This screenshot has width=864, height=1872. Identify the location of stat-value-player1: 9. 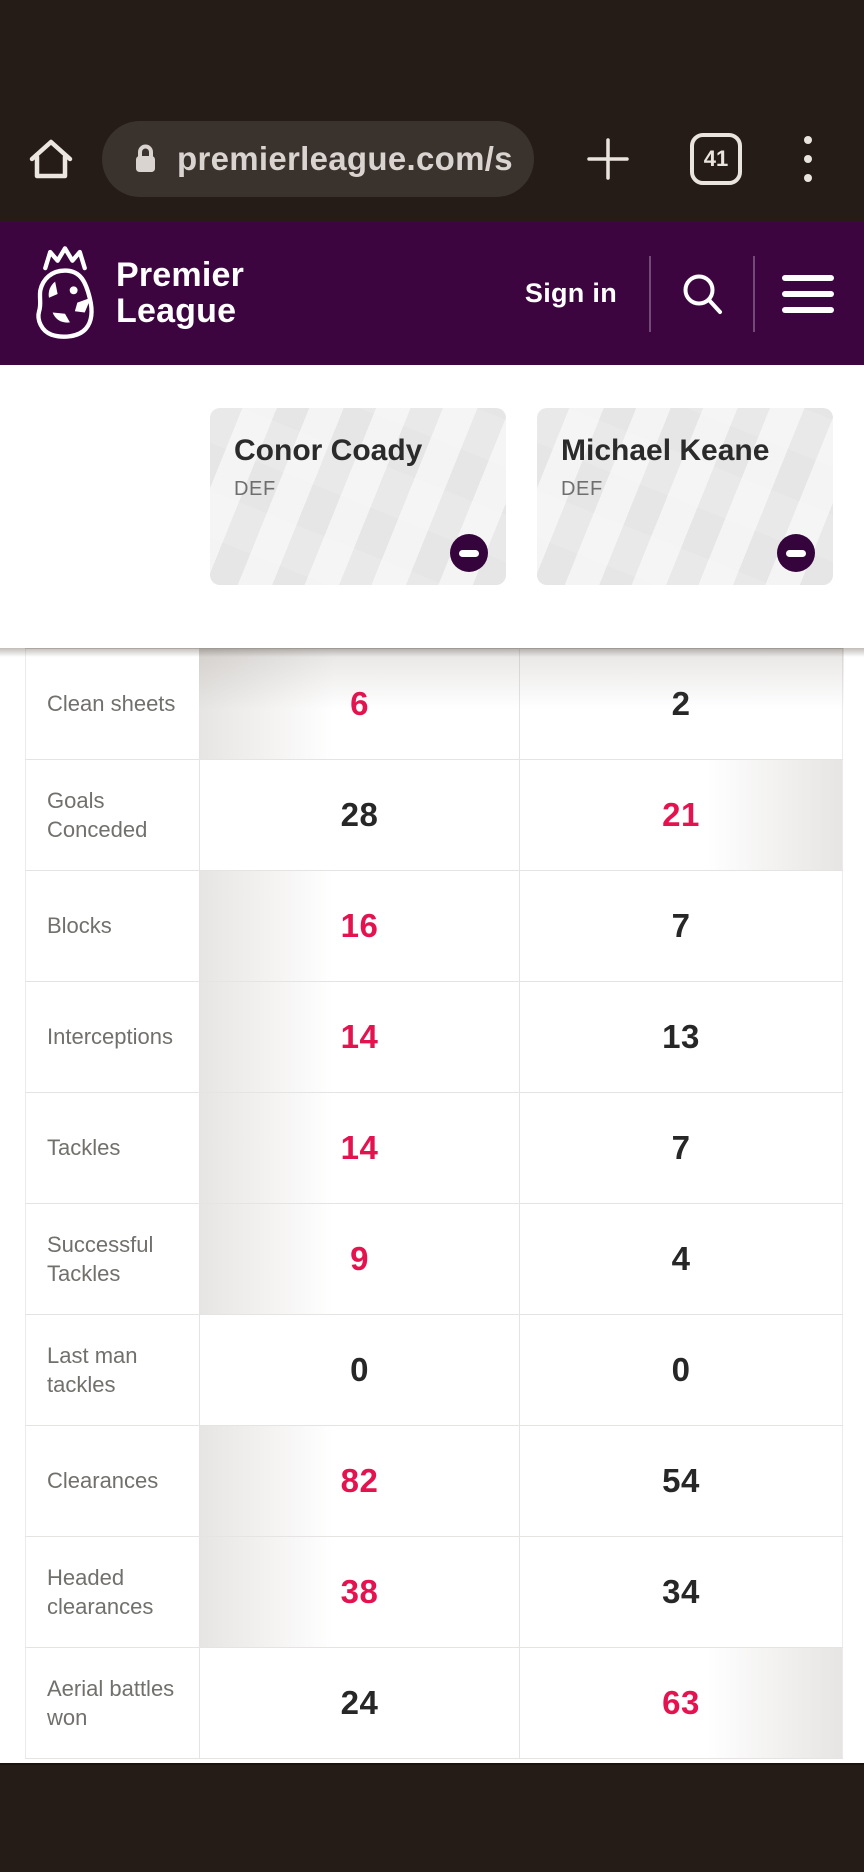
(359, 1259).